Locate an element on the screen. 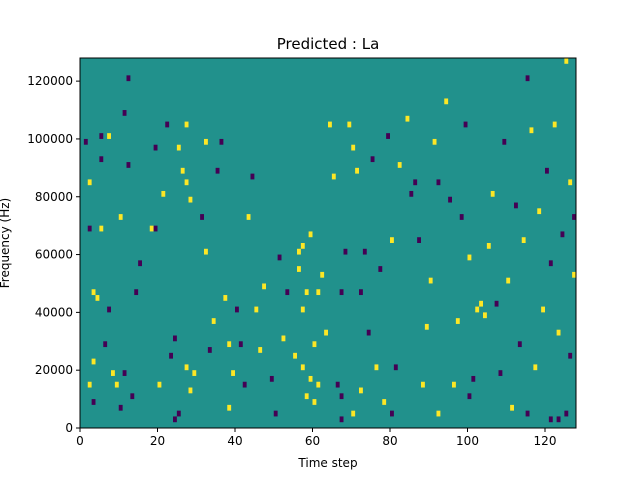  x-tick-label: 100 is located at coordinates (467, 441).